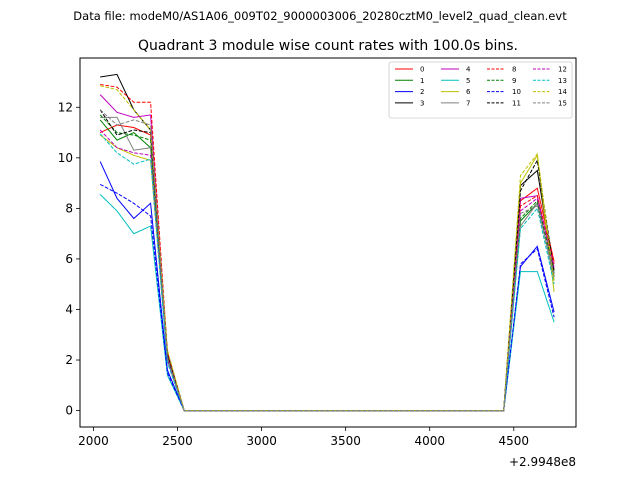 The image size is (640, 480). Describe the element at coordinates (345, 441) in the screenshot. I see `x-tick-label: 3500` at that location.